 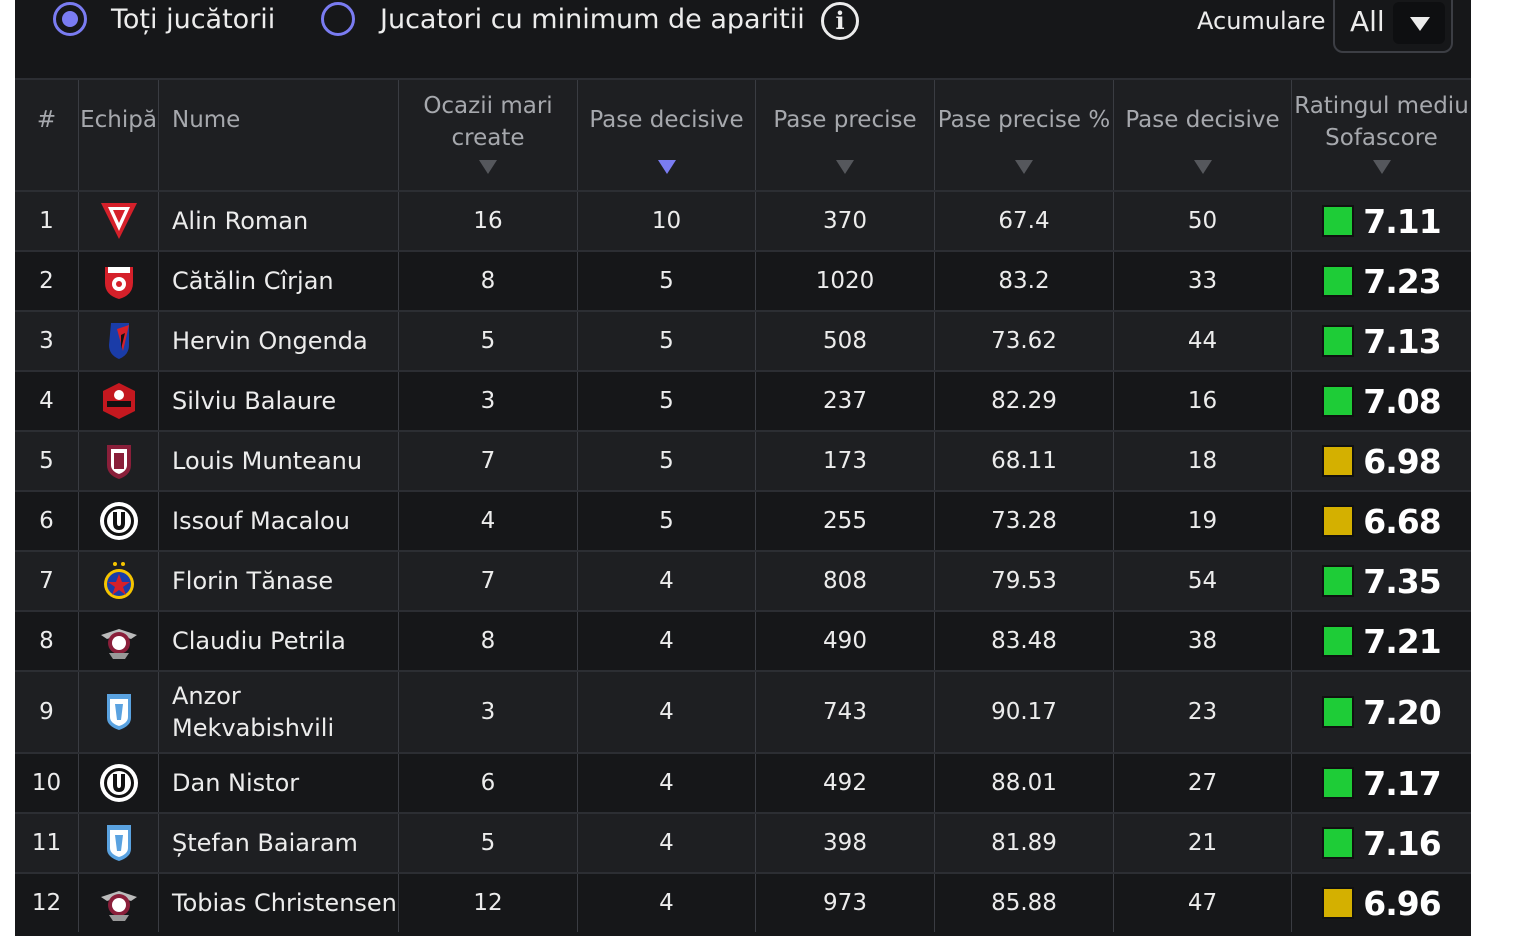 I want to click on cell-key-passes: 38, so click(x=1203, y=641).